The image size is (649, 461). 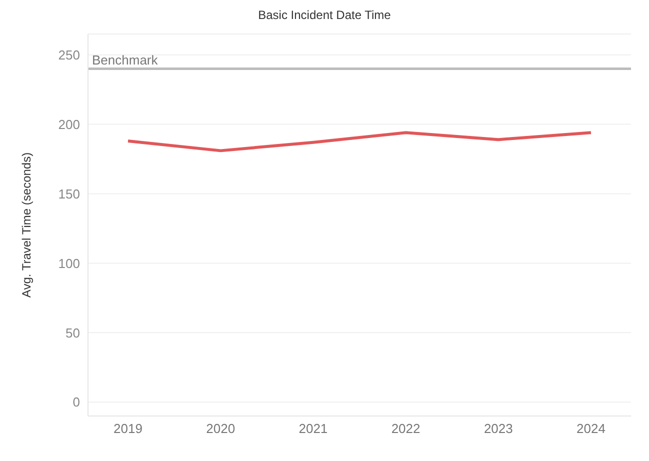 What do you see at coordinates (498, 428) in the screenshot?
I see `x-tick-label: 2023` at bounding box center [498, 428].